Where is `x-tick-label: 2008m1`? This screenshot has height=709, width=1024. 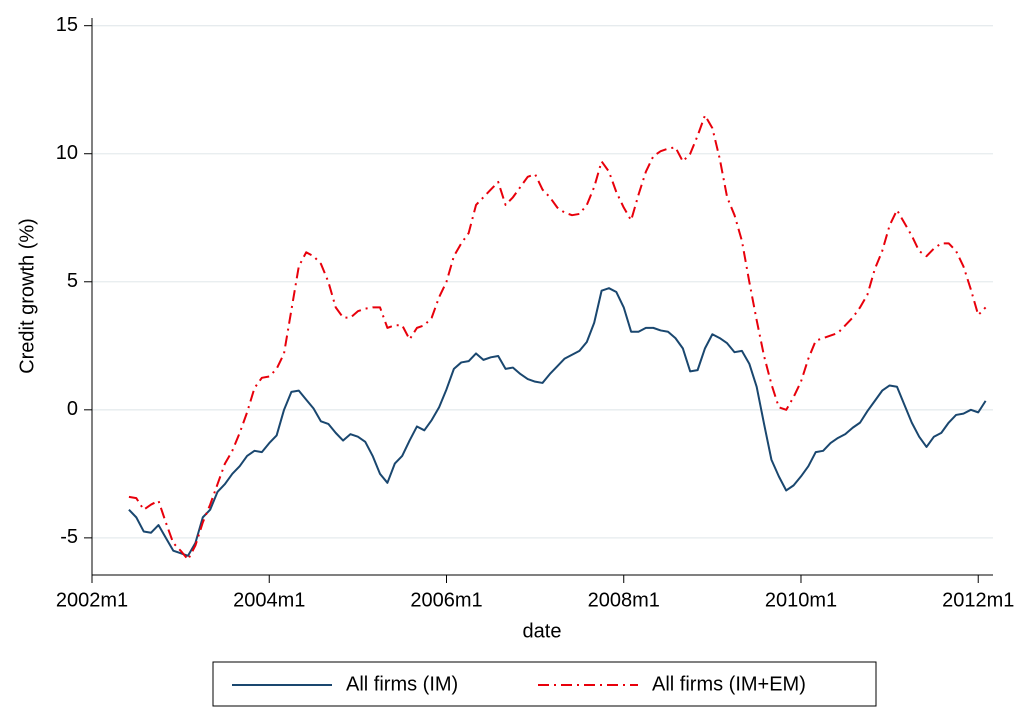
x-tick-label: 2008m1 is located at coordinates (624, 600).